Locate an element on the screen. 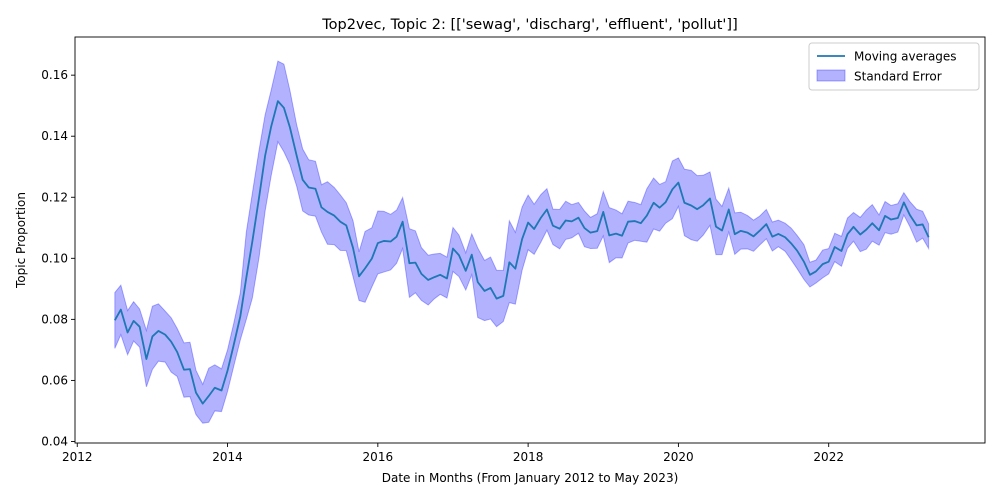 Image resolution: width=1000 pixels, height=500 pixels. legend: Moving averages Standard Error is located at coordinates (894, 66).